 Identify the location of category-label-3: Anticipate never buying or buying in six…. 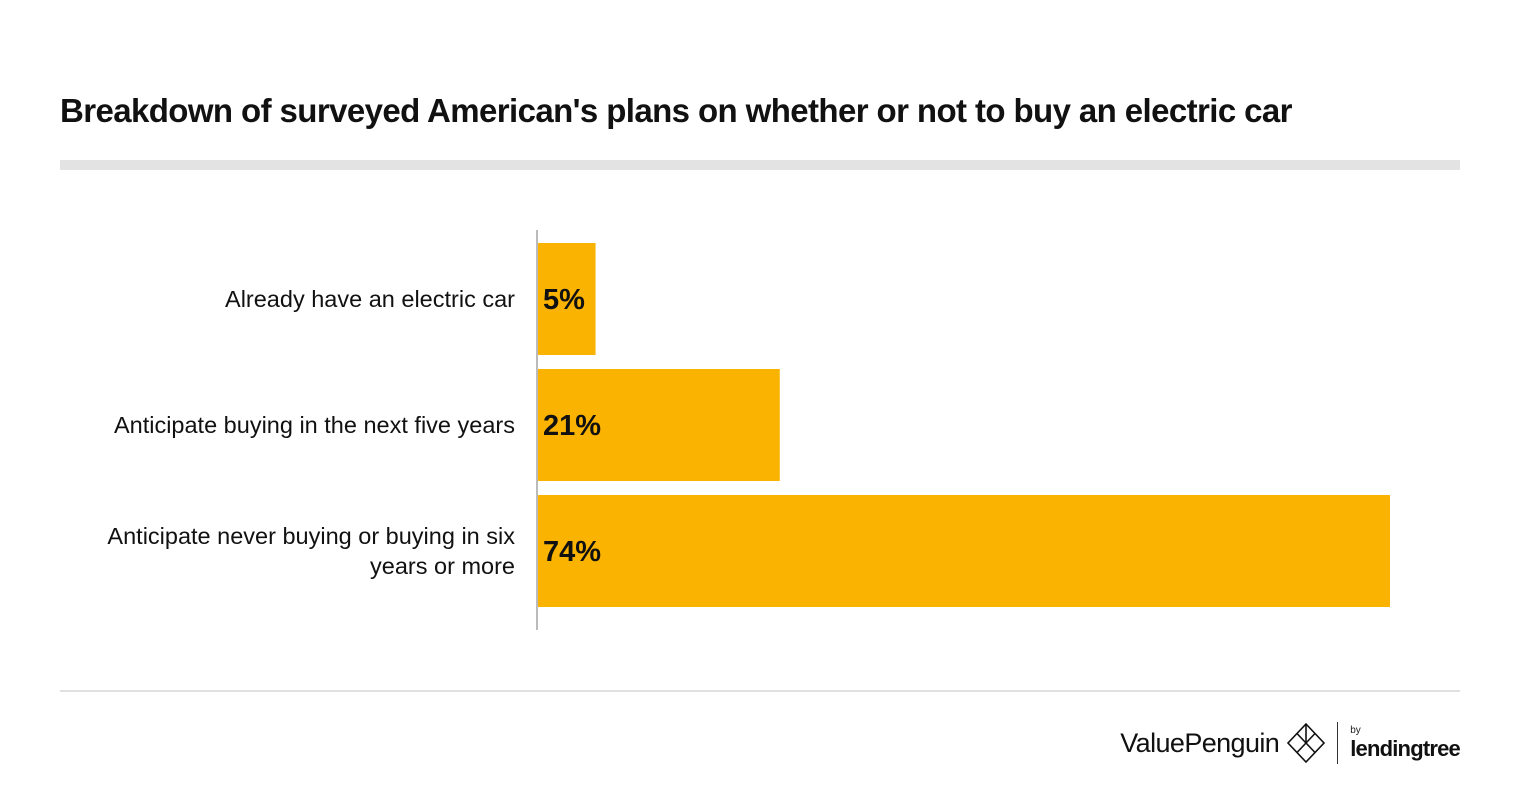
(311, 551).